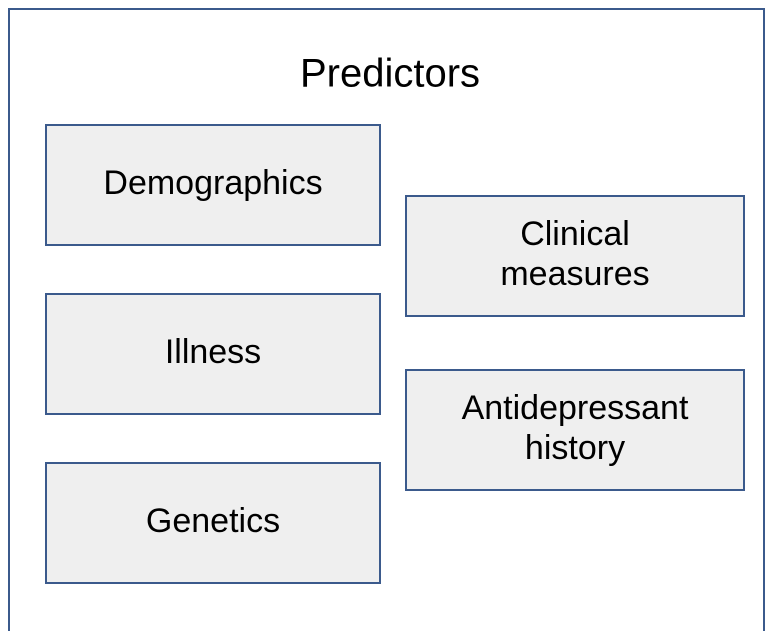 The height and width of the screenshot is (631, 766). I want to click on node-label: Illness, so click(213, 352).